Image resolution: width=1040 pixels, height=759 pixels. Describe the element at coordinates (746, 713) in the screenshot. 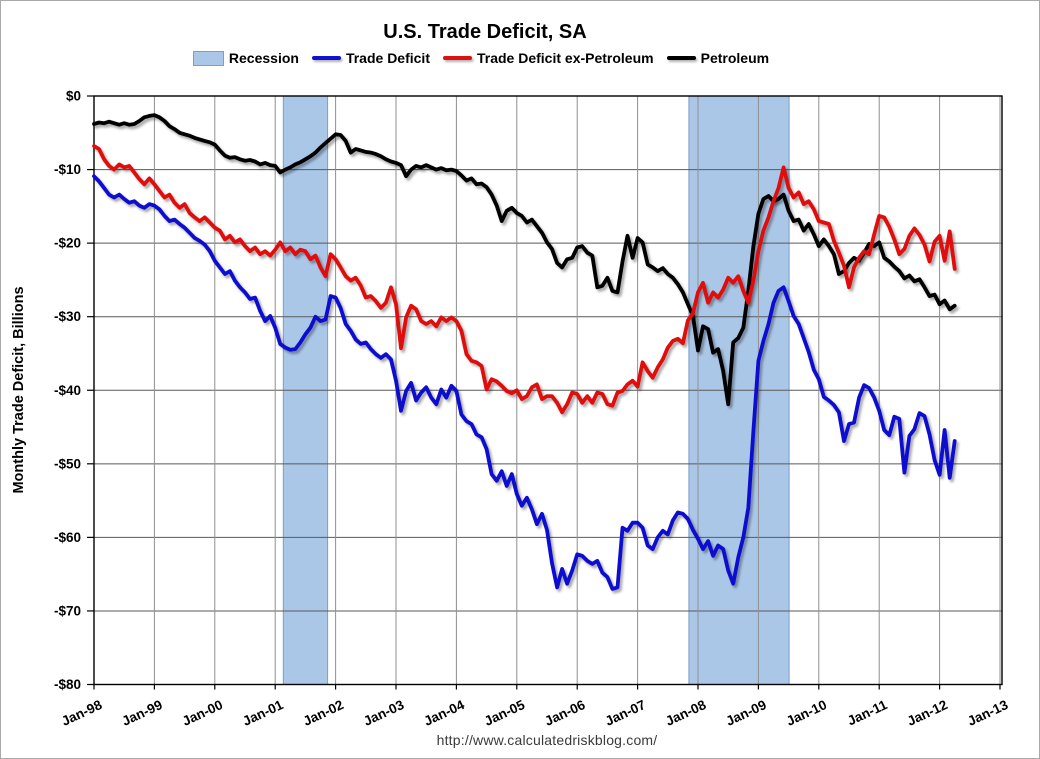

I see `x-tick-label: Jan-09` at that location.